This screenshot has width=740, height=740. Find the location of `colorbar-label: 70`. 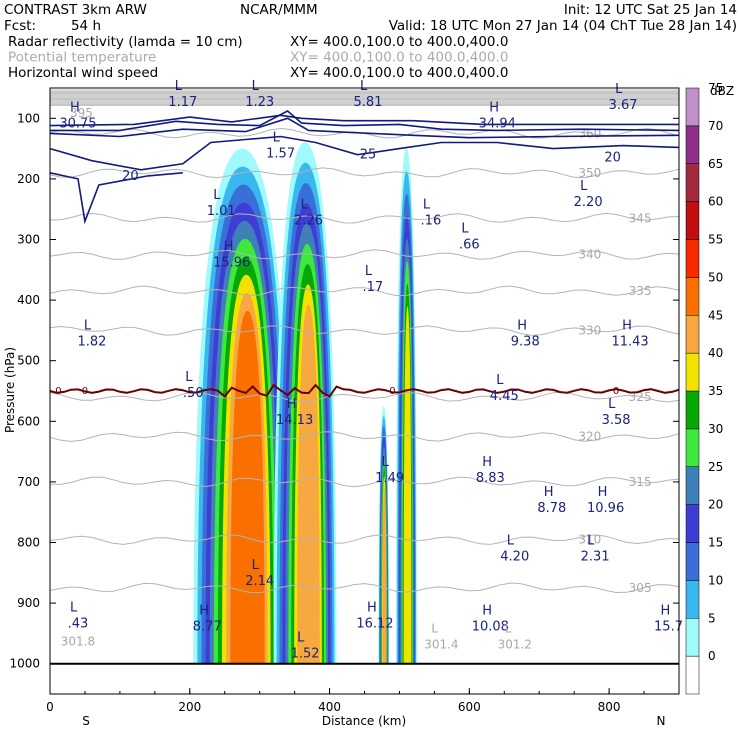

colorbar-label: 70 is located at coordinates (715, 126).